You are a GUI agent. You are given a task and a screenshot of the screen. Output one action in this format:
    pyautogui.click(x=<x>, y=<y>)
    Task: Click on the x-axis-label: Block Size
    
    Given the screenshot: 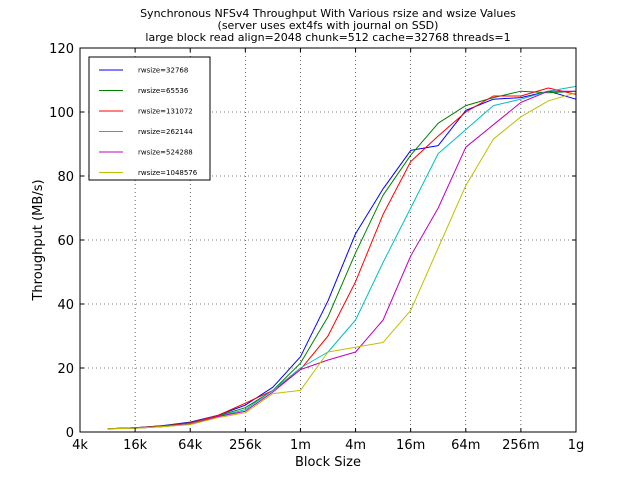 What is the action you would take?
    pyautogui.click(x=328, y=462)
    